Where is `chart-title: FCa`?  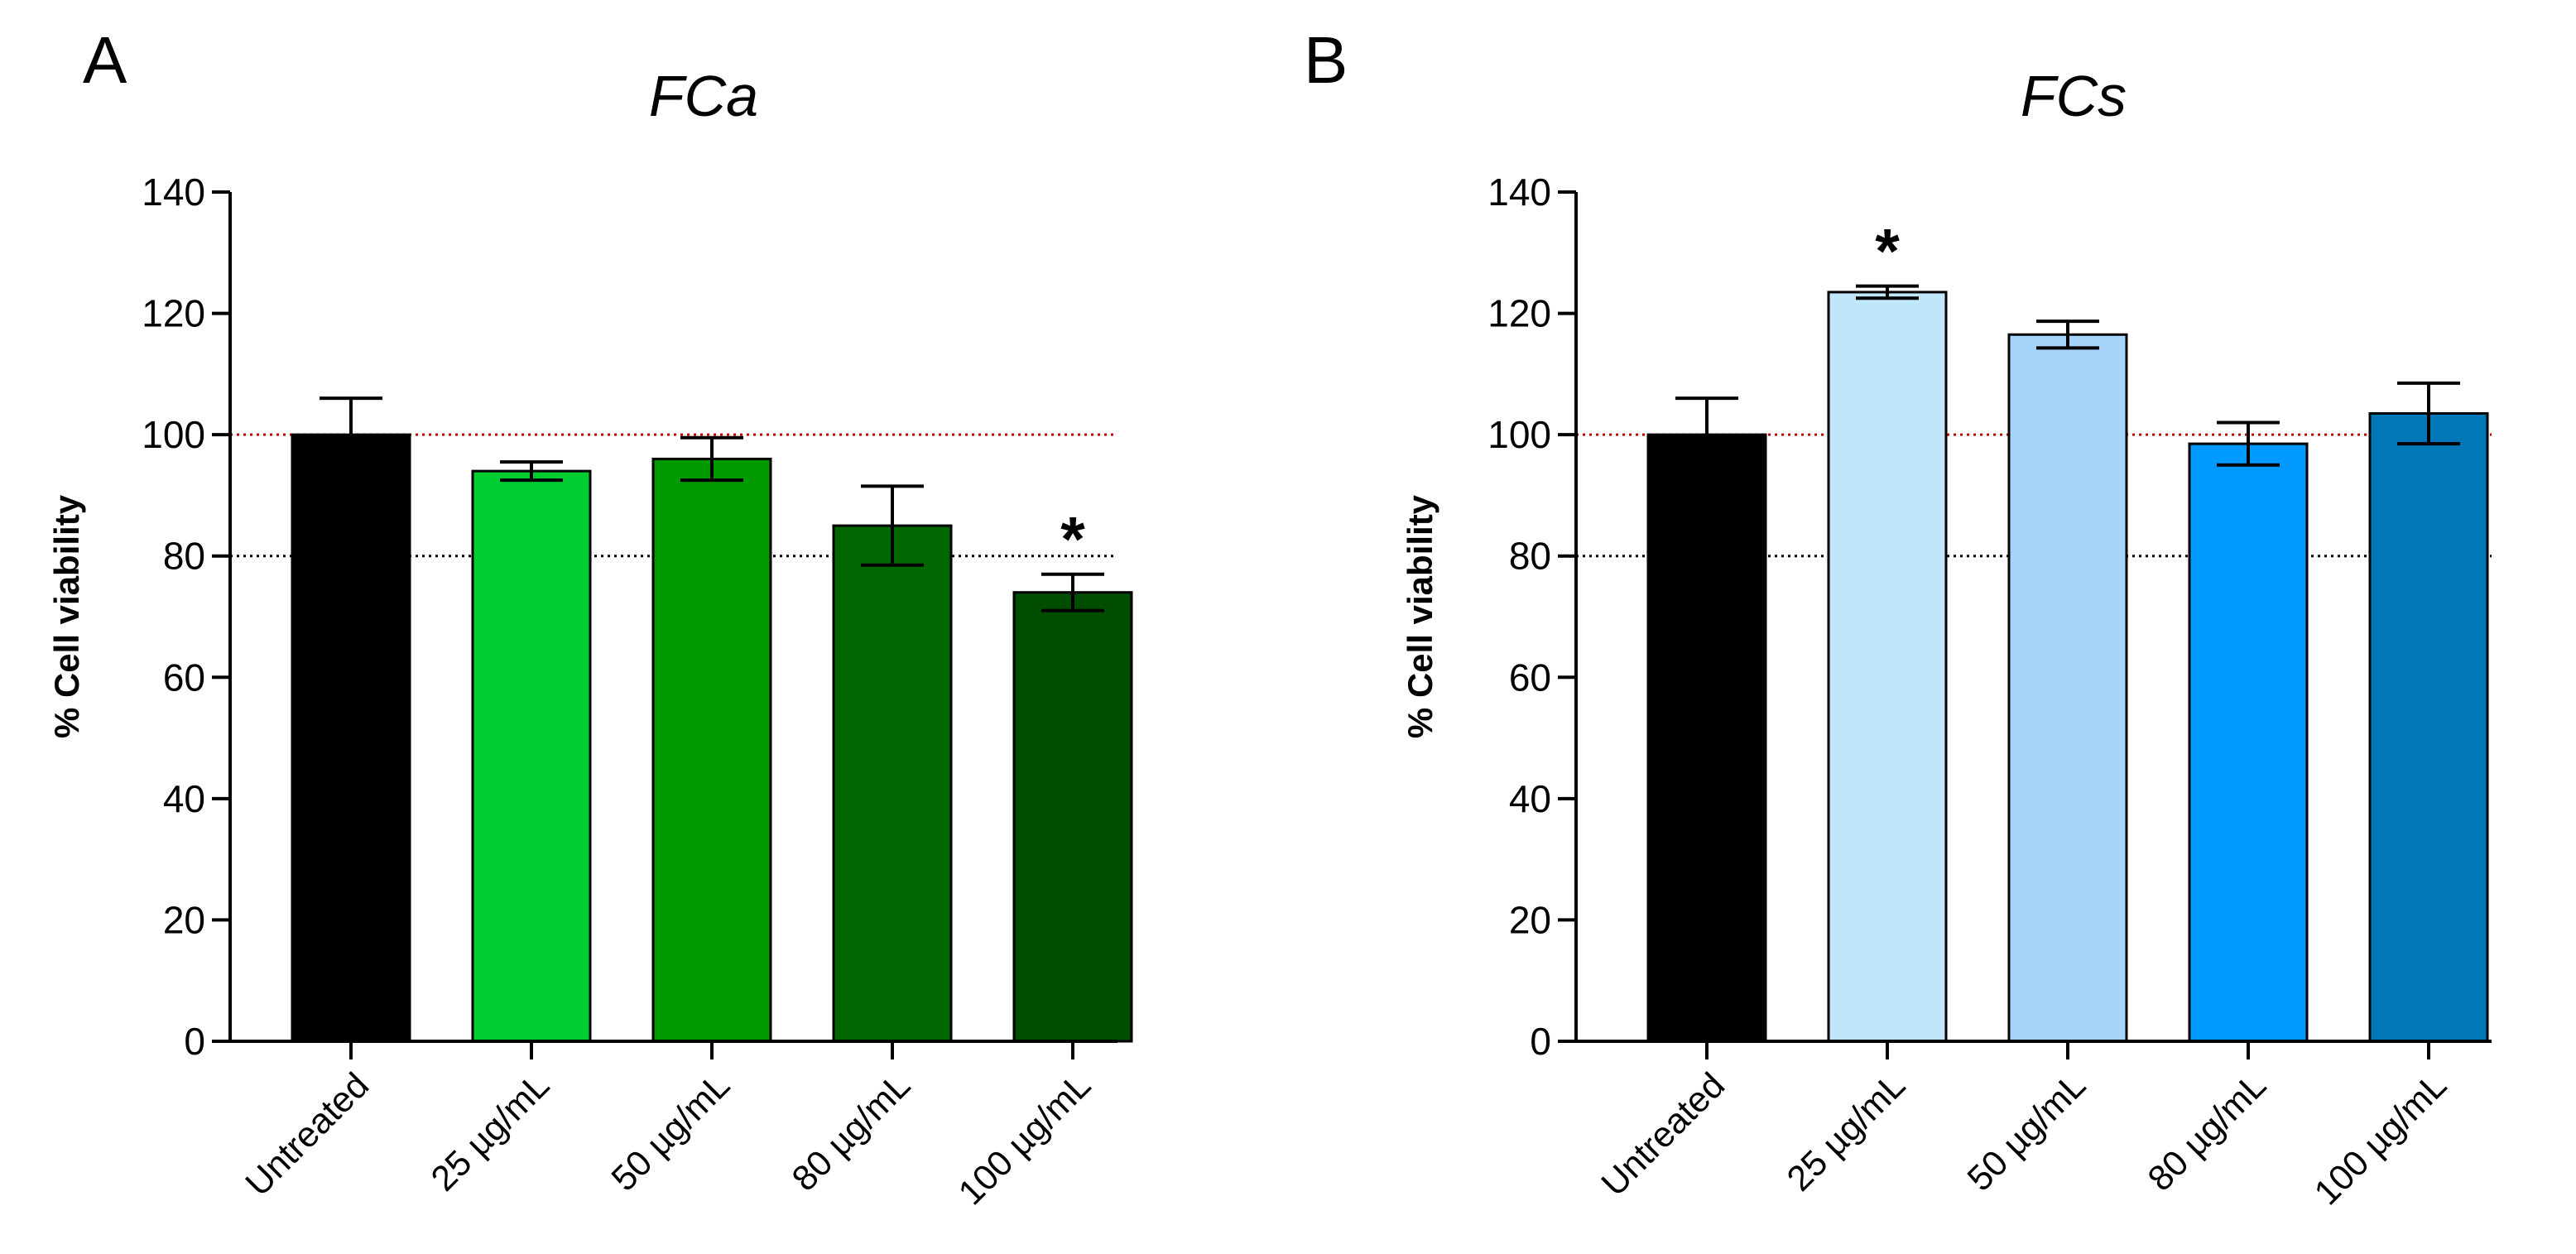
chart-title: FCa is located at coordinates (703, 96).